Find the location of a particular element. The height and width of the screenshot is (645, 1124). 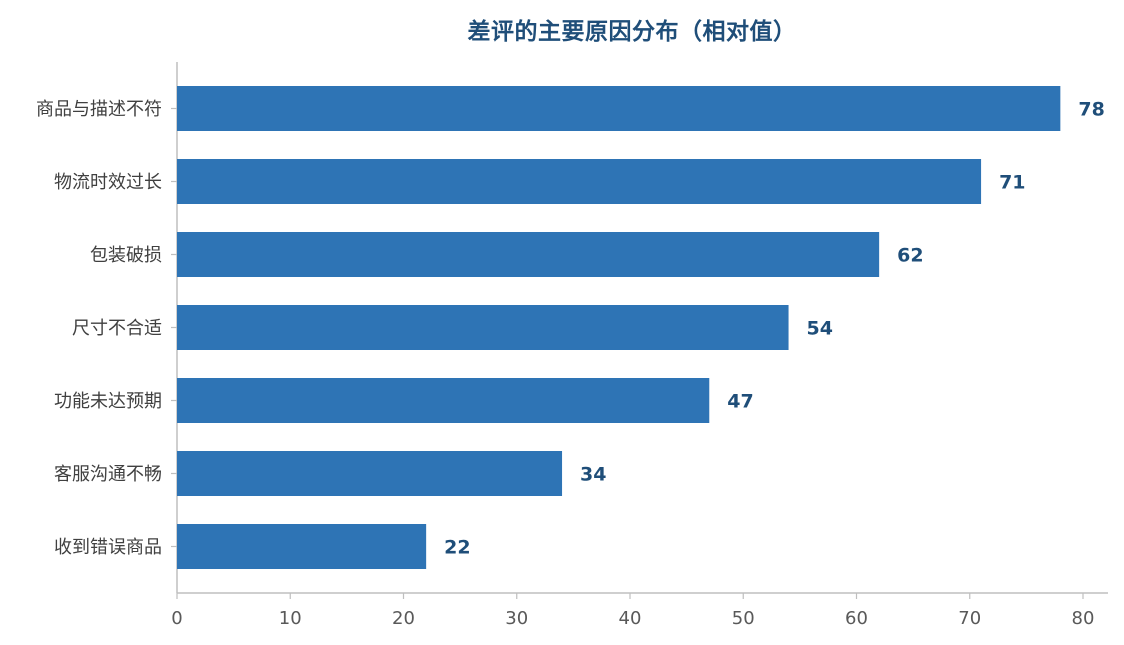

category-label: 客服沟通不畅 is located at coordinates (108, 474).